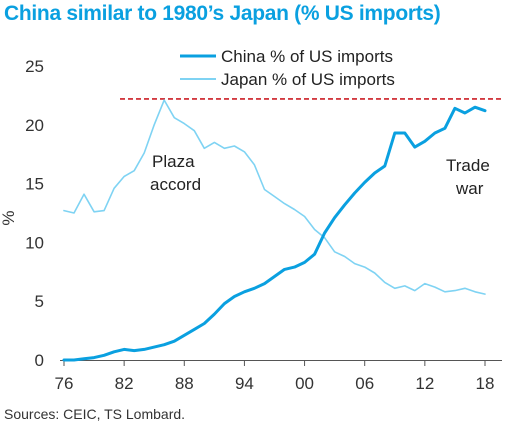 This screenshot has width=524, height=430. What do you see at coordinates (175, 184) in the screenshot?
I see `annotation-plaza-line2: accord` at bounding box center [175, 184].